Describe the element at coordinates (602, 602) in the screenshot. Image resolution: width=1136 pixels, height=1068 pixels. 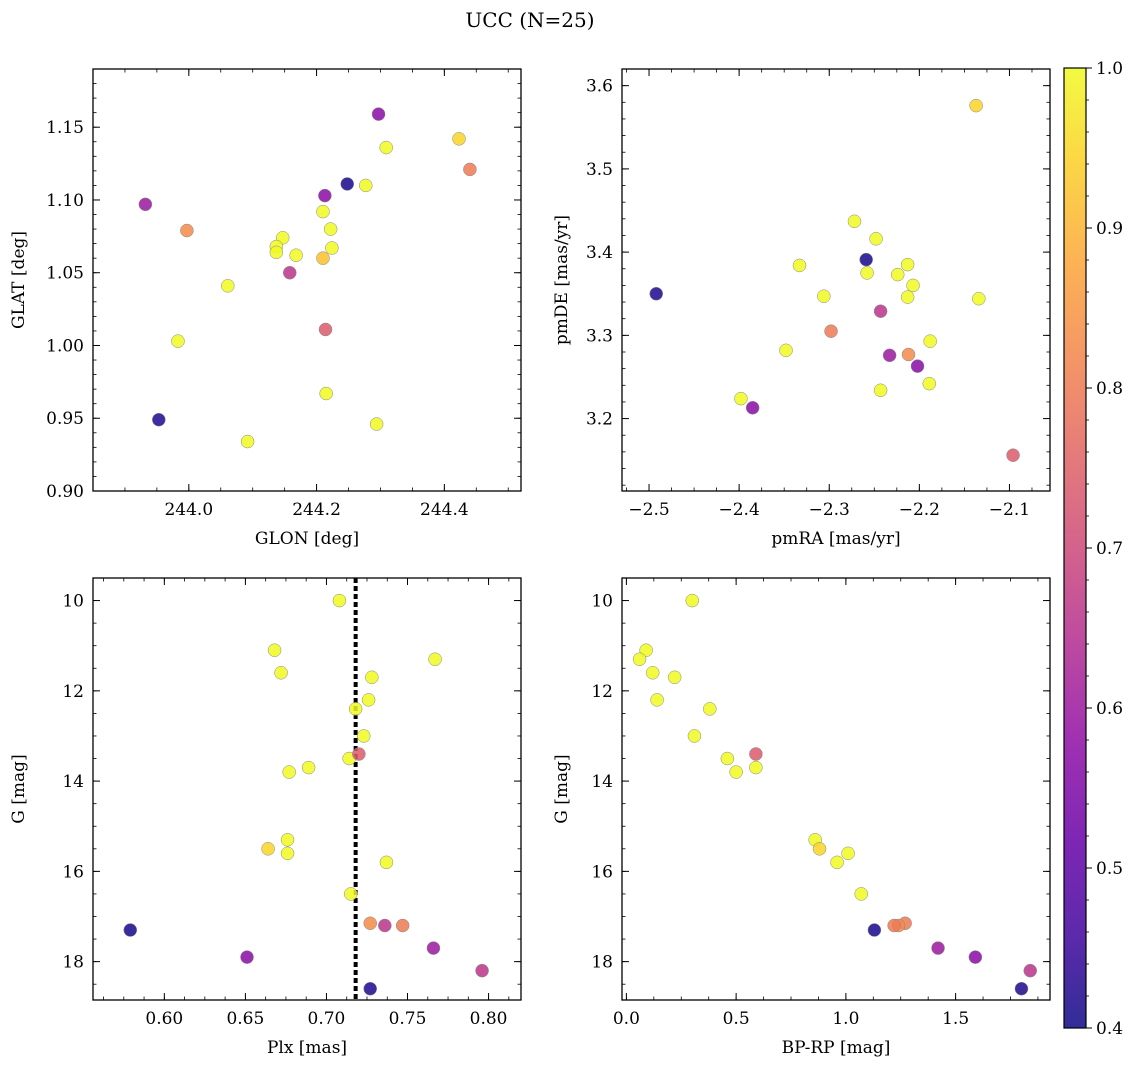
I see `y-tick-label: 10` at that location.